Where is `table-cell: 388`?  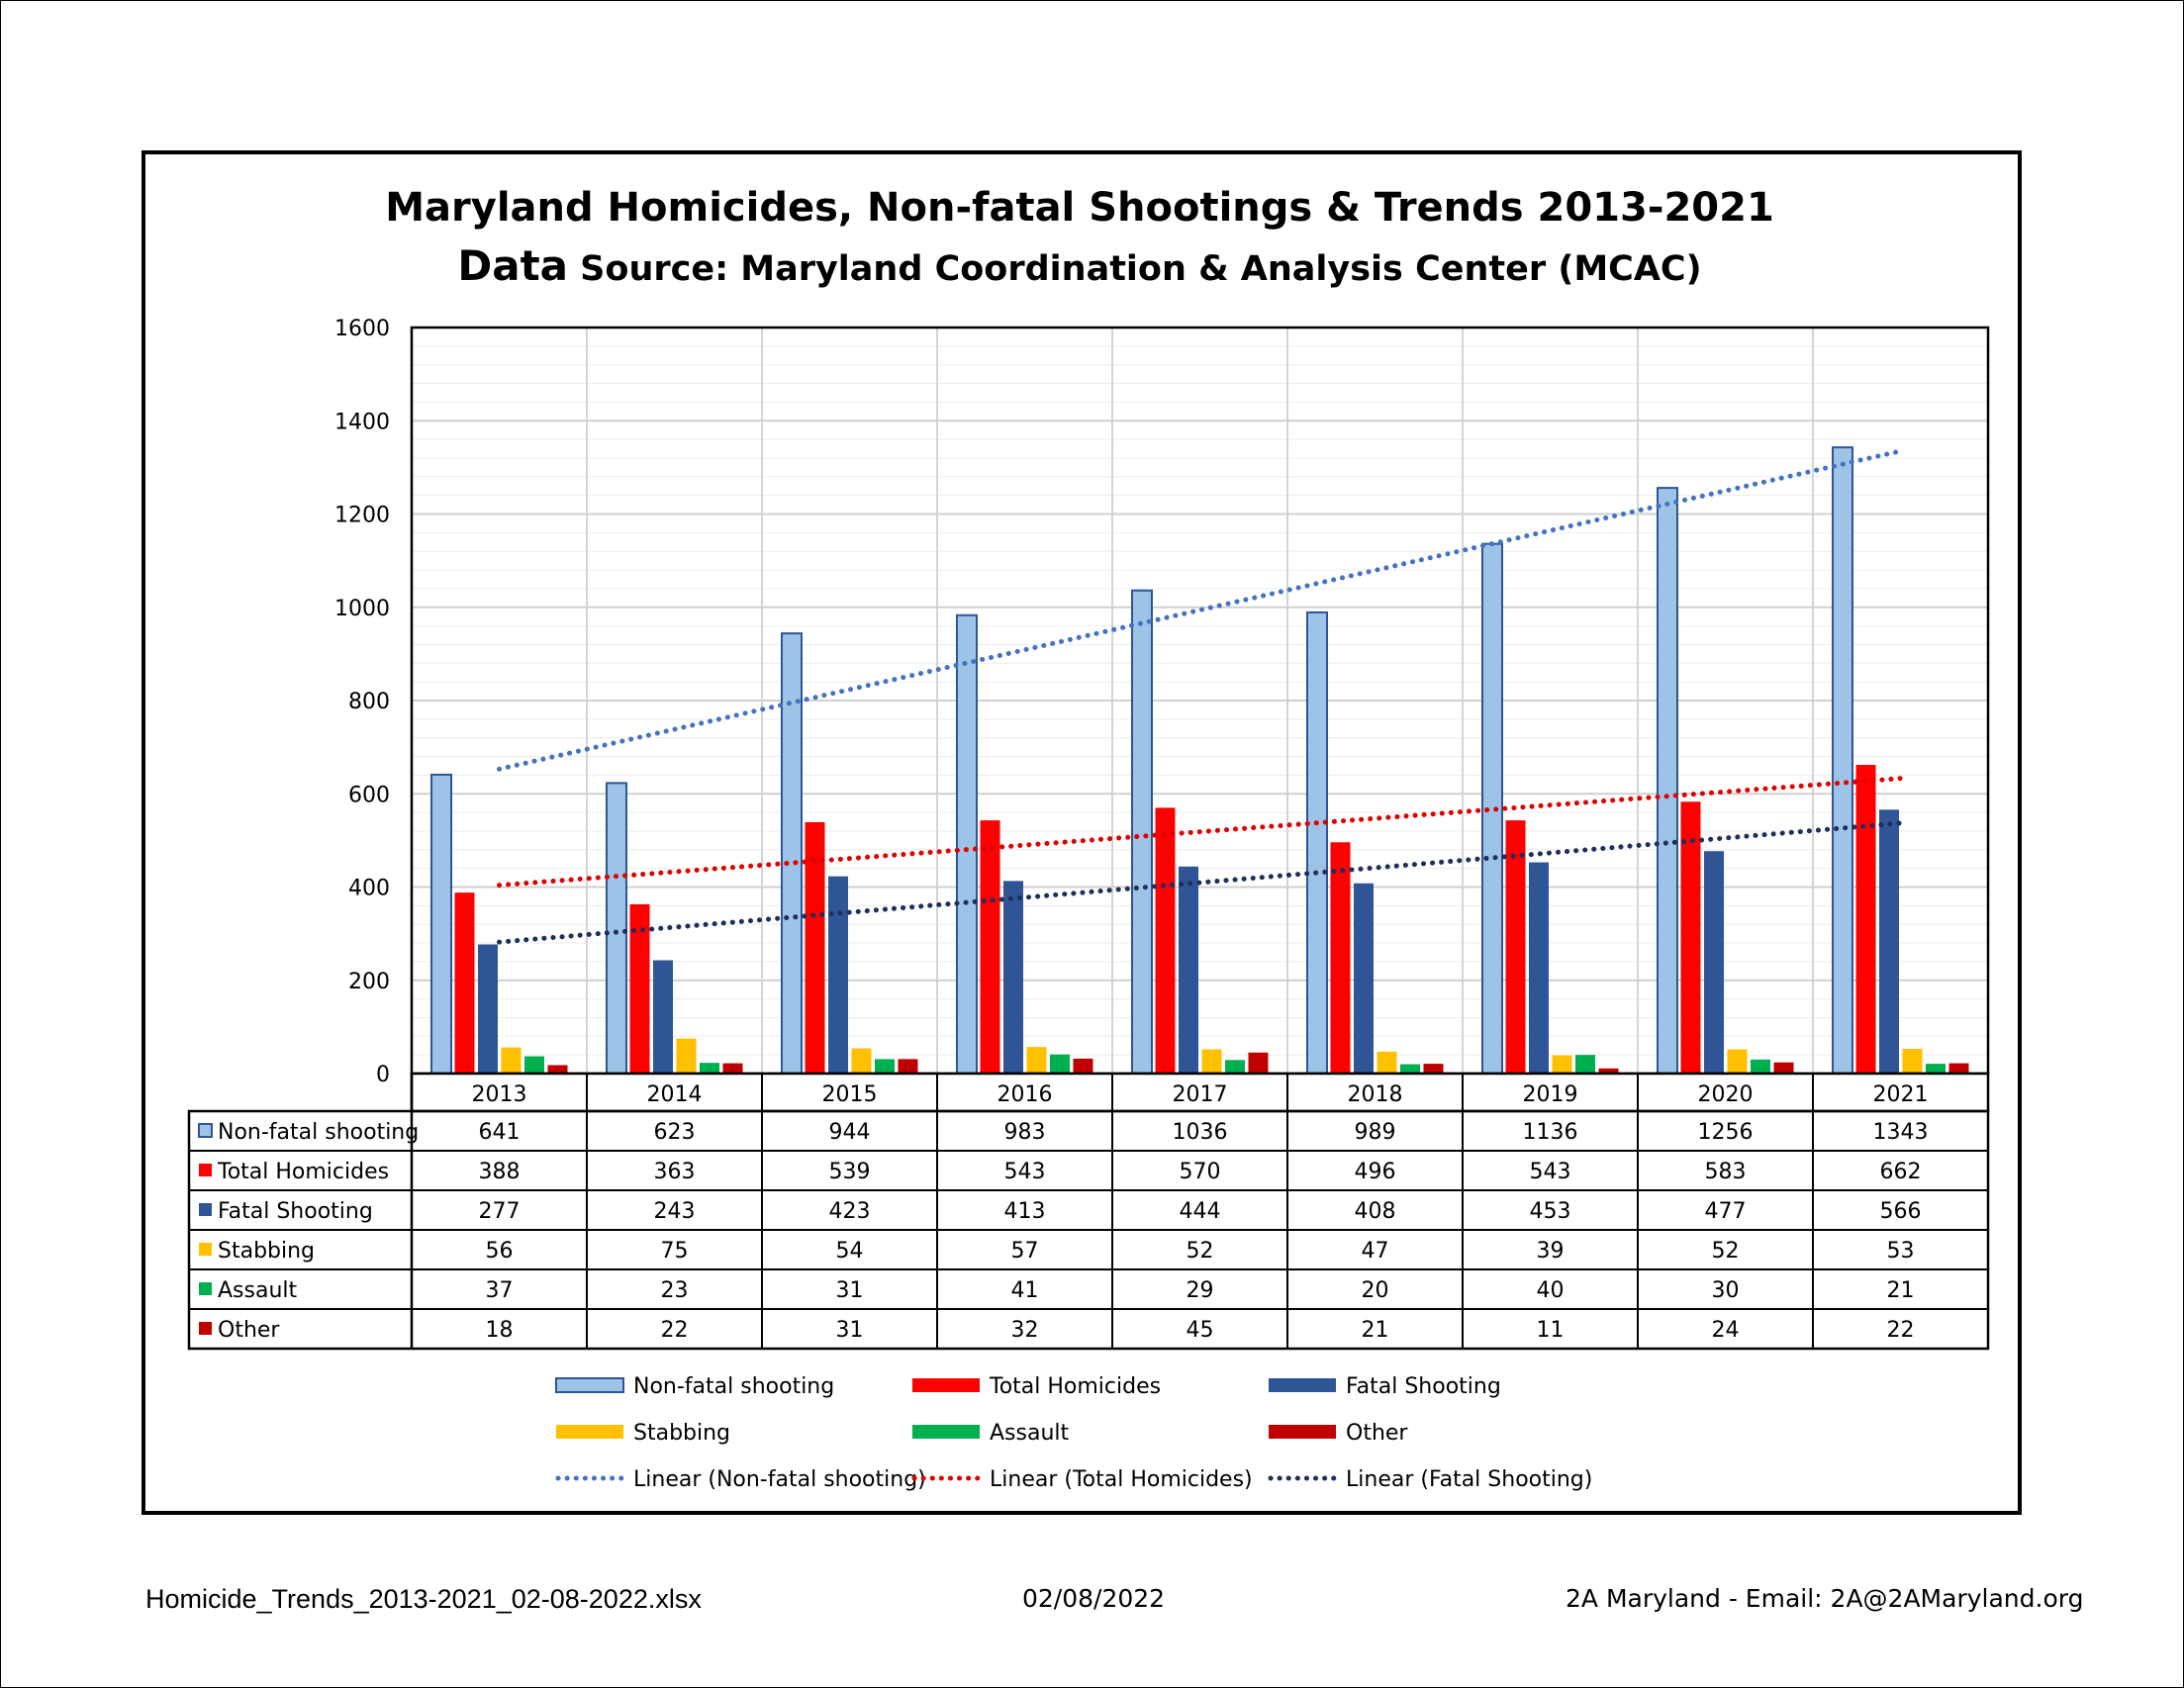
table-cell: 388 is located at coordinates (500, 1172).